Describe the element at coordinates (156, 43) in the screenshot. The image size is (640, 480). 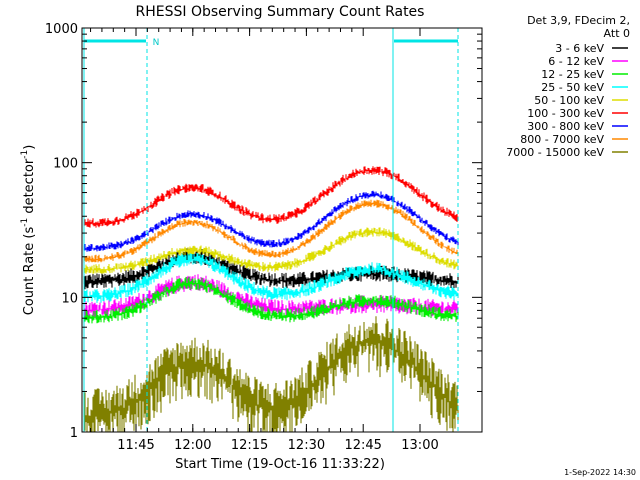
I see `flare-marker-label: N` at that location.